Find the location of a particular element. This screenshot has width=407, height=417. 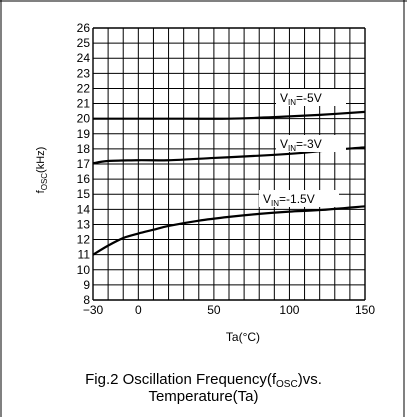

x-tick-label: 100 is located at coordinates (289, 310).